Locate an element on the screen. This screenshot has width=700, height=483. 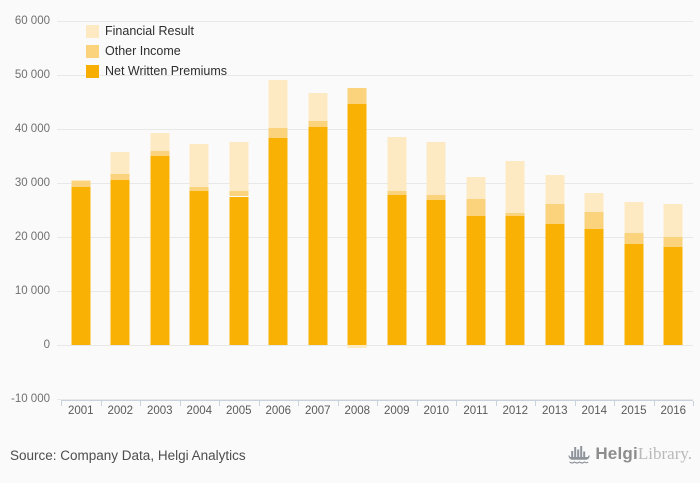
bar-2014 is located at coordinates (595, 210).